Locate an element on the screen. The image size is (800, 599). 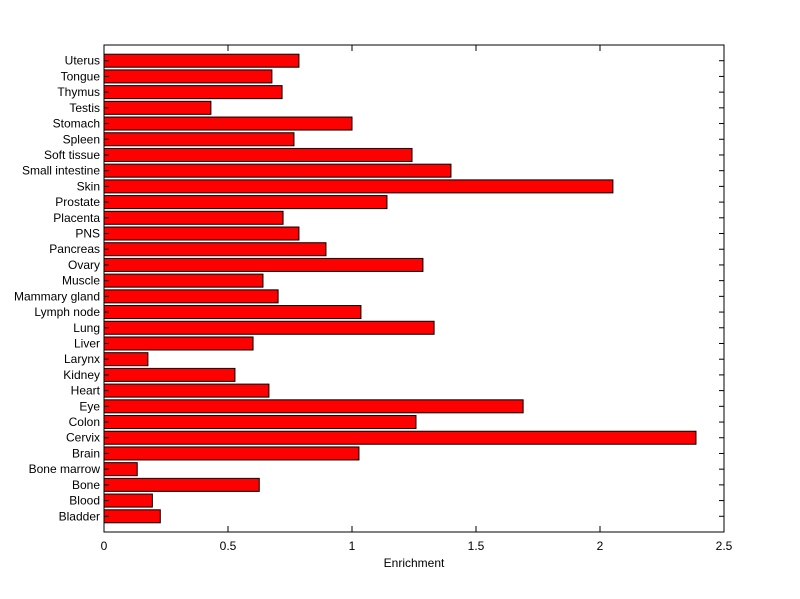
bar-stomach is located at coordinates (228, 123).